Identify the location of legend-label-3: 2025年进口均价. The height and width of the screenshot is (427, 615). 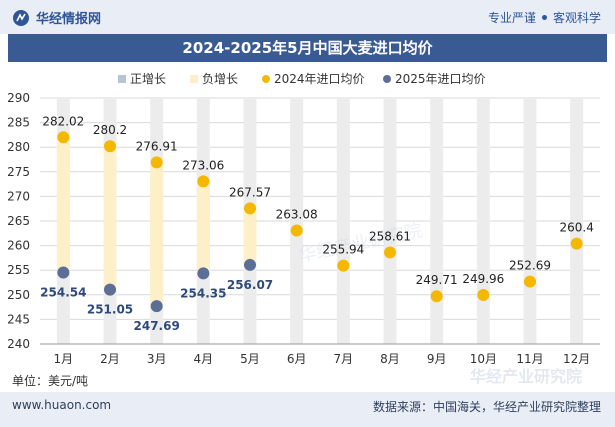
(440, 79).